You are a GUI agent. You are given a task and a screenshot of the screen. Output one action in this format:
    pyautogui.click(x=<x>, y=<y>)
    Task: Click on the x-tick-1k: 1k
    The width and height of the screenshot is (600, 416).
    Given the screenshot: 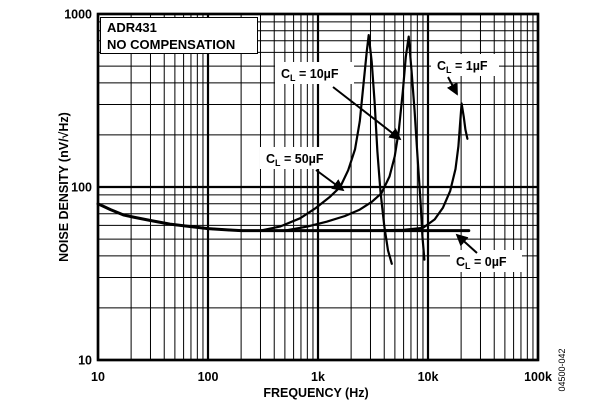 What is the action you would take?
    pyautogui.click(x=318, y=377)
    